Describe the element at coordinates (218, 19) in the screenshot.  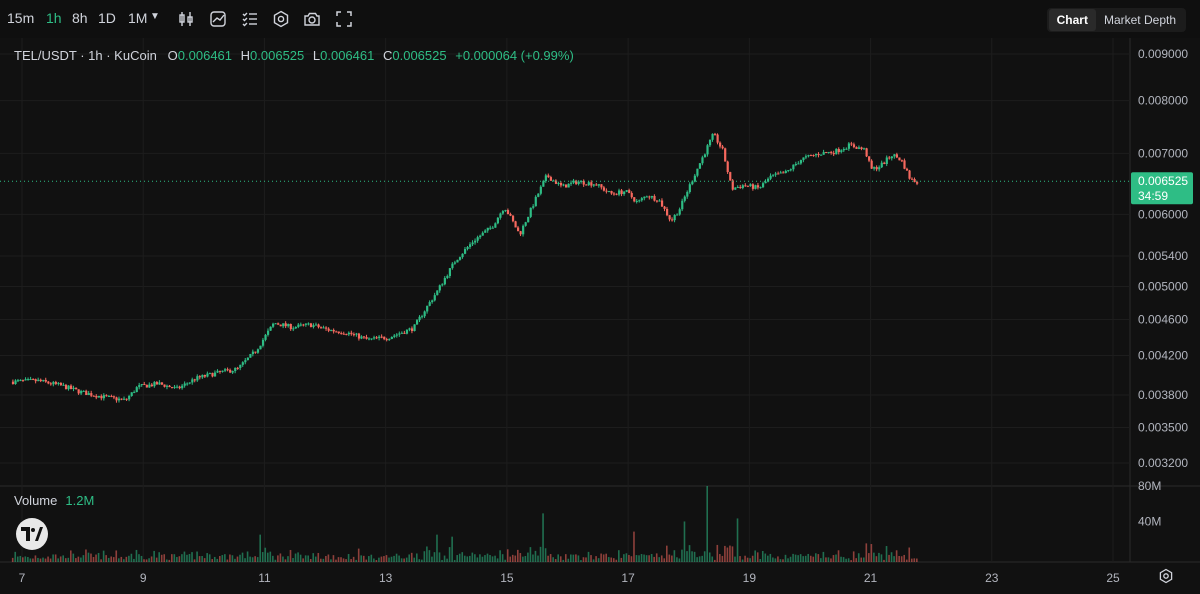
I see `indicators-icon` at that location.